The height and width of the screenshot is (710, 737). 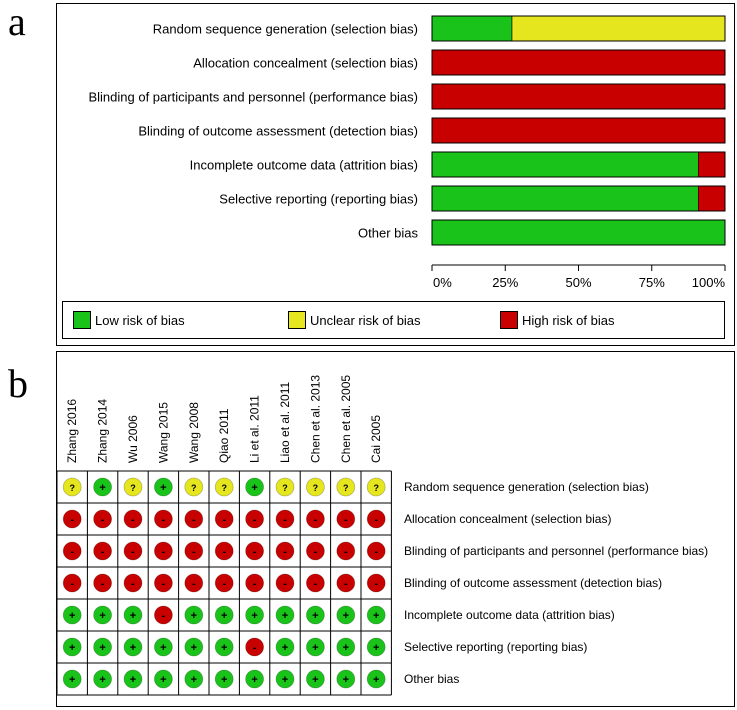 What do you see at coordinates (163, 432) in the screenshot?
I see `study-label: Wang 2015` at bounding box center [163, 432].